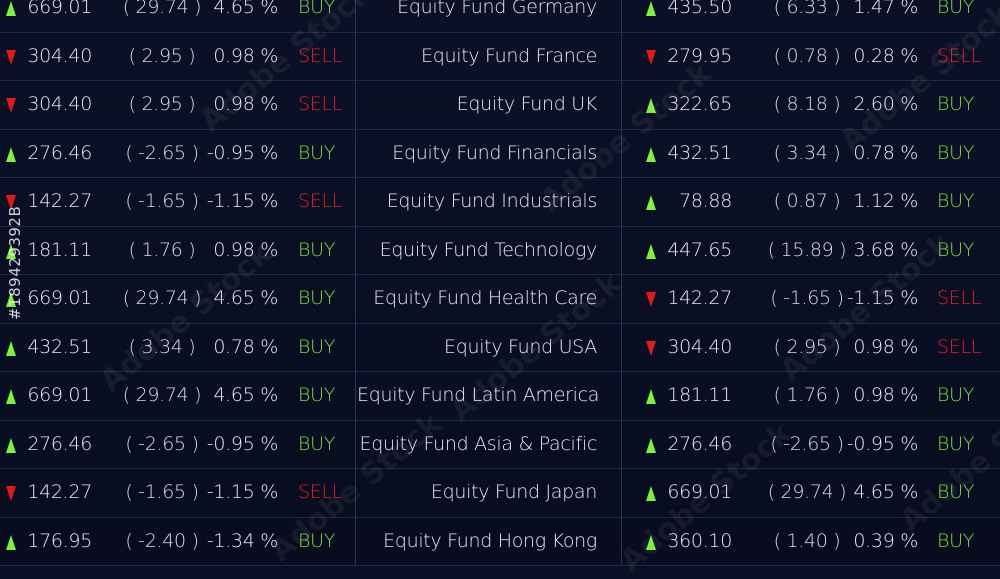  I want to click on change-cell: ( 8.18 ), so click(807, 104).